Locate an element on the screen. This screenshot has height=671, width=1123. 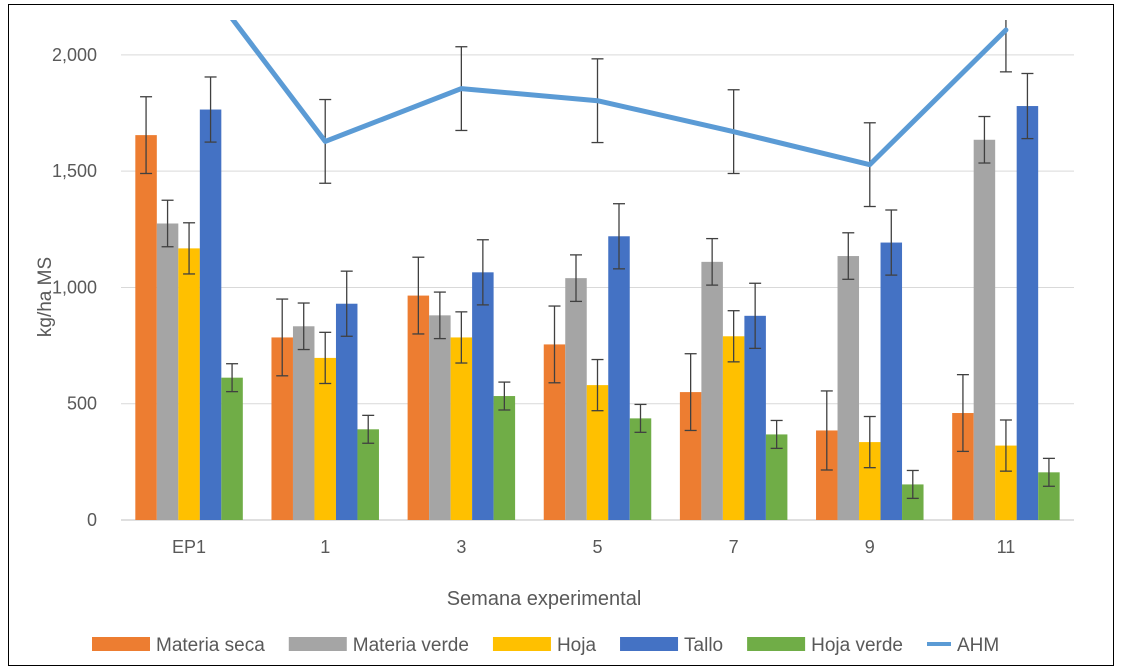
legend-item-tallo: Tallo is located at coordinates (671, 645).